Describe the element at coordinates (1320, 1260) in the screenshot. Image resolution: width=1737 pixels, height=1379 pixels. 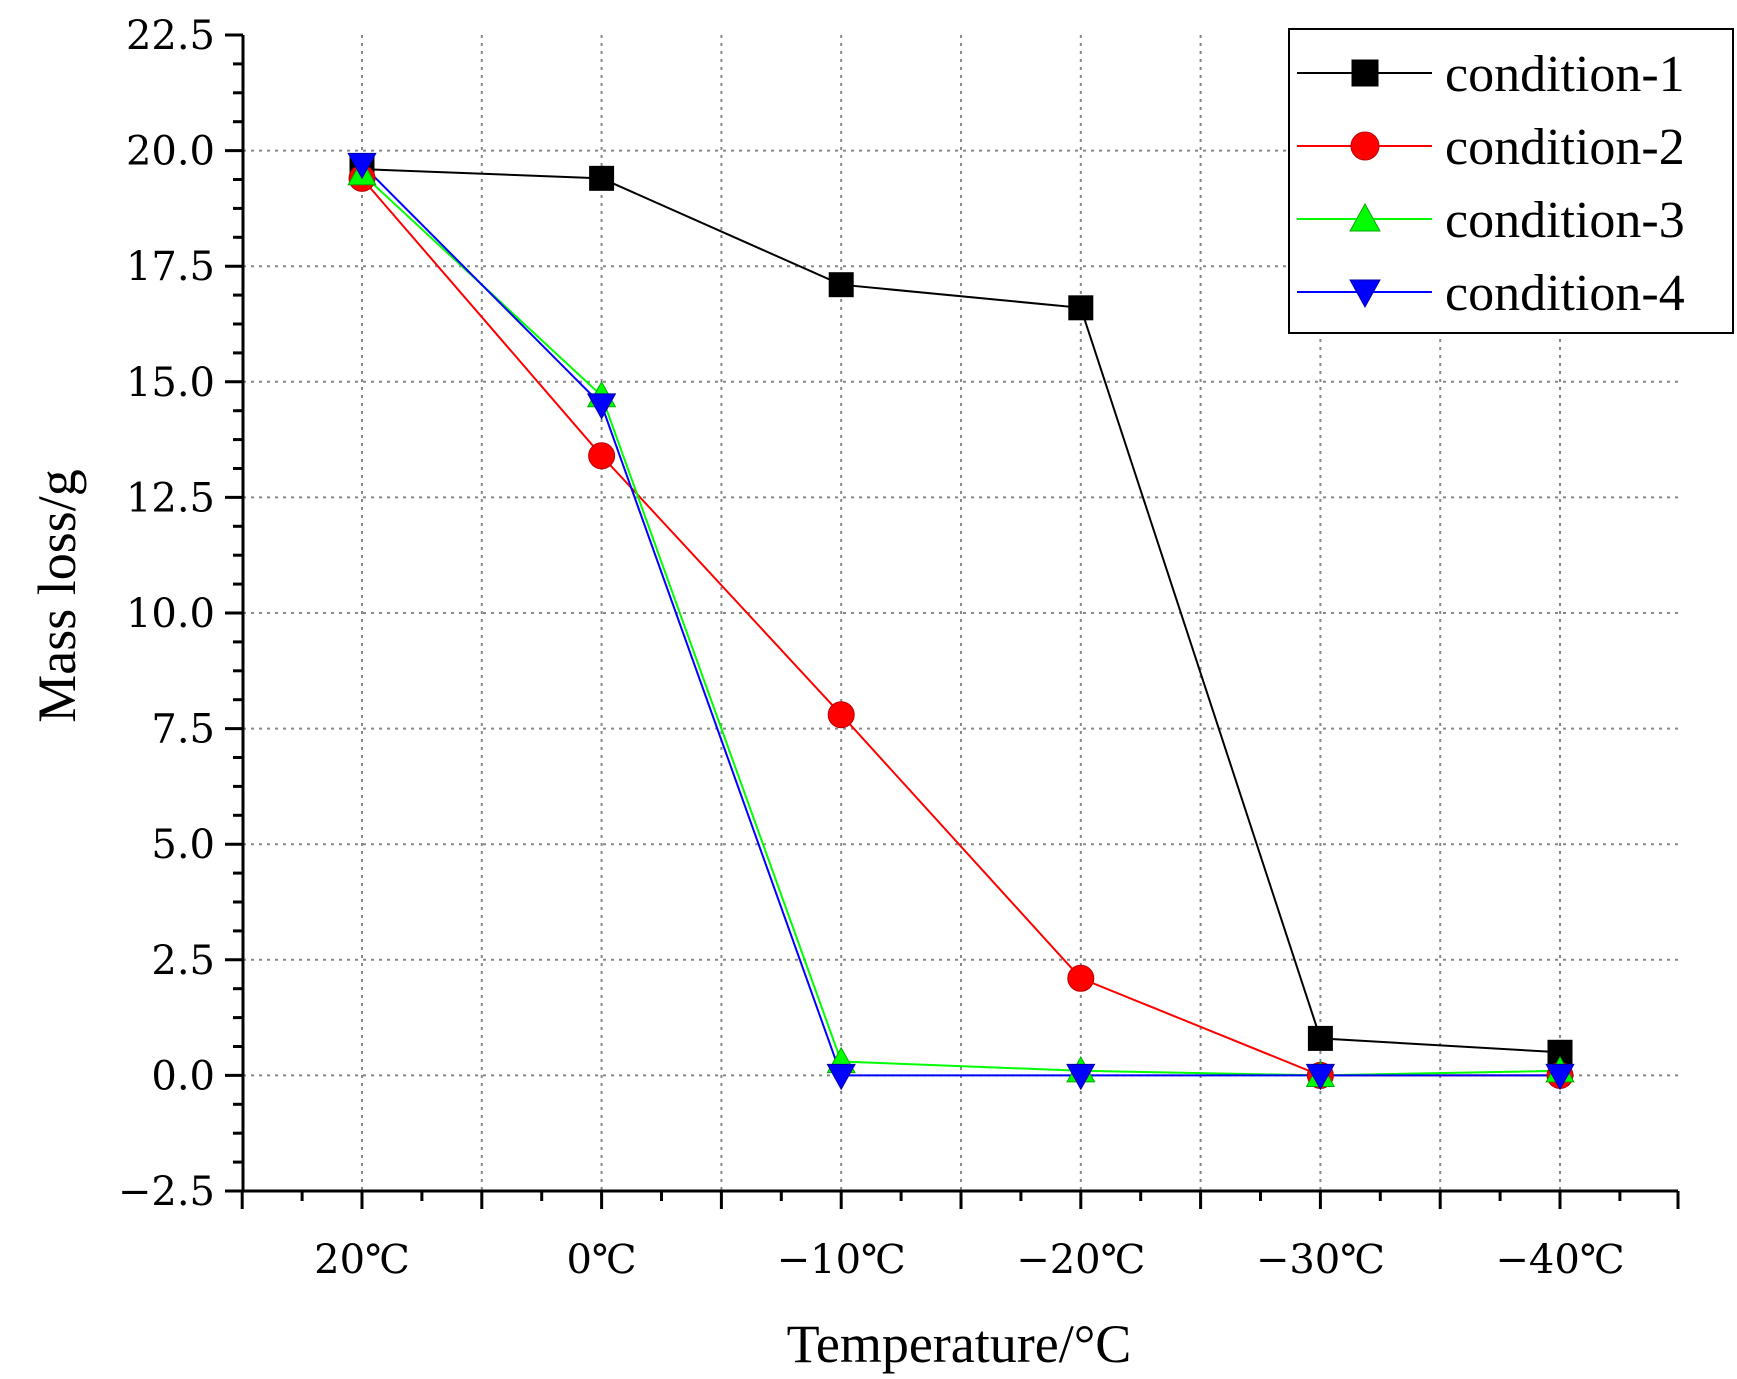
I see `x-tick-label: −30℃` at that location.